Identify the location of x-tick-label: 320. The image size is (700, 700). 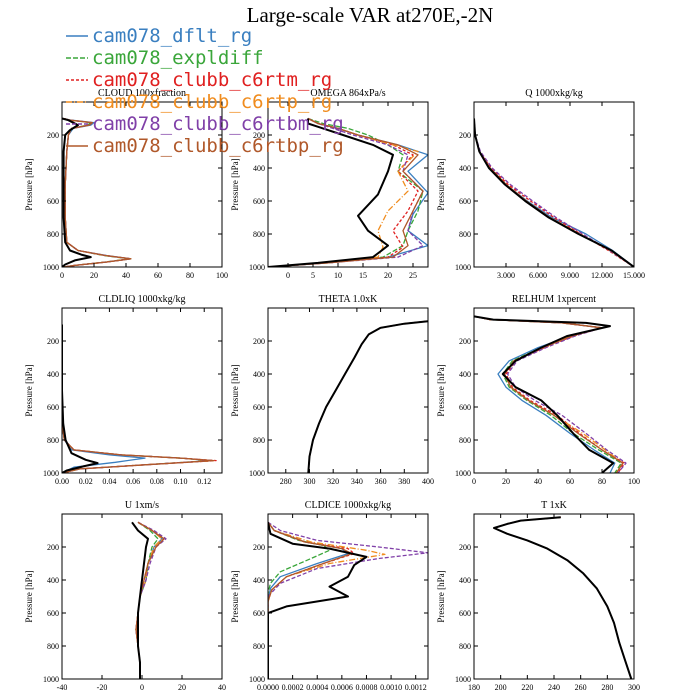
(333, 481).